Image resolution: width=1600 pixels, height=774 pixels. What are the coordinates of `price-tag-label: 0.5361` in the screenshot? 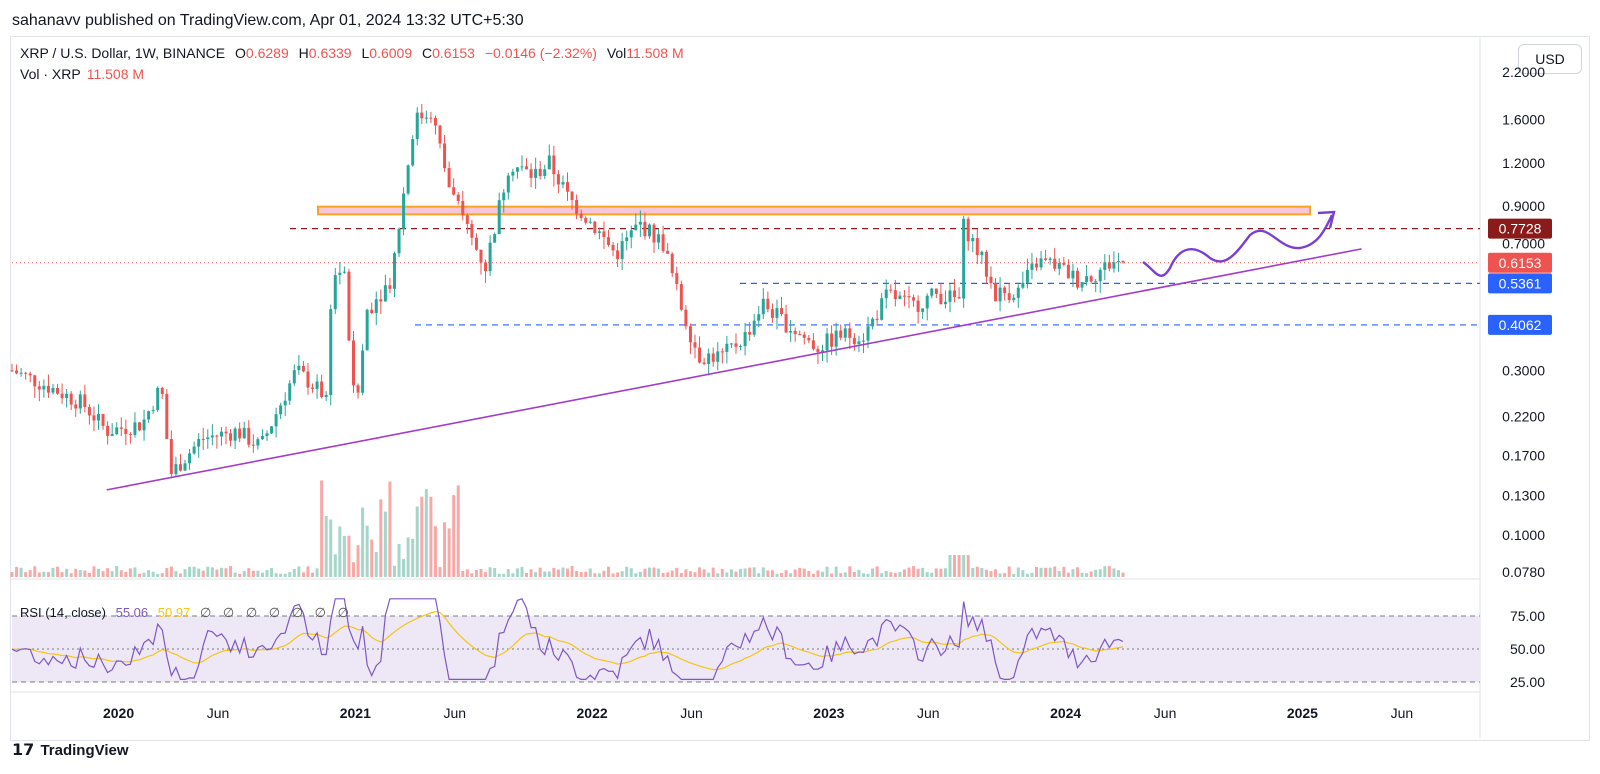 It's located at (1520, 283).